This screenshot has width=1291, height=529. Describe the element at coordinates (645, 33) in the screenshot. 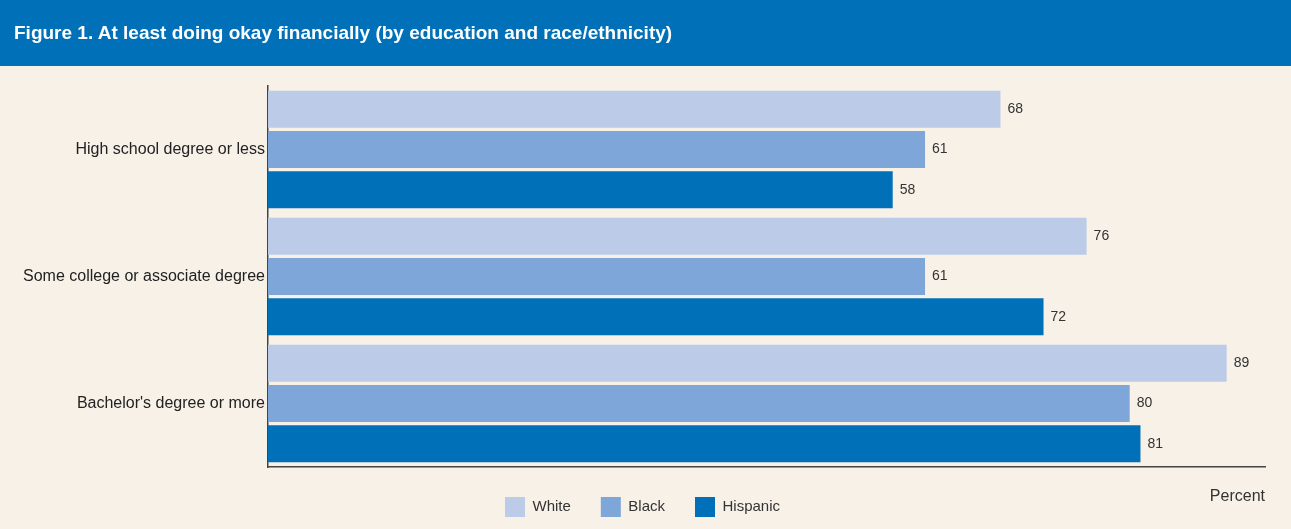

I see `chart-title: Figure 1. At least doing okay financially (by education and race/ethnicity)` at that location.